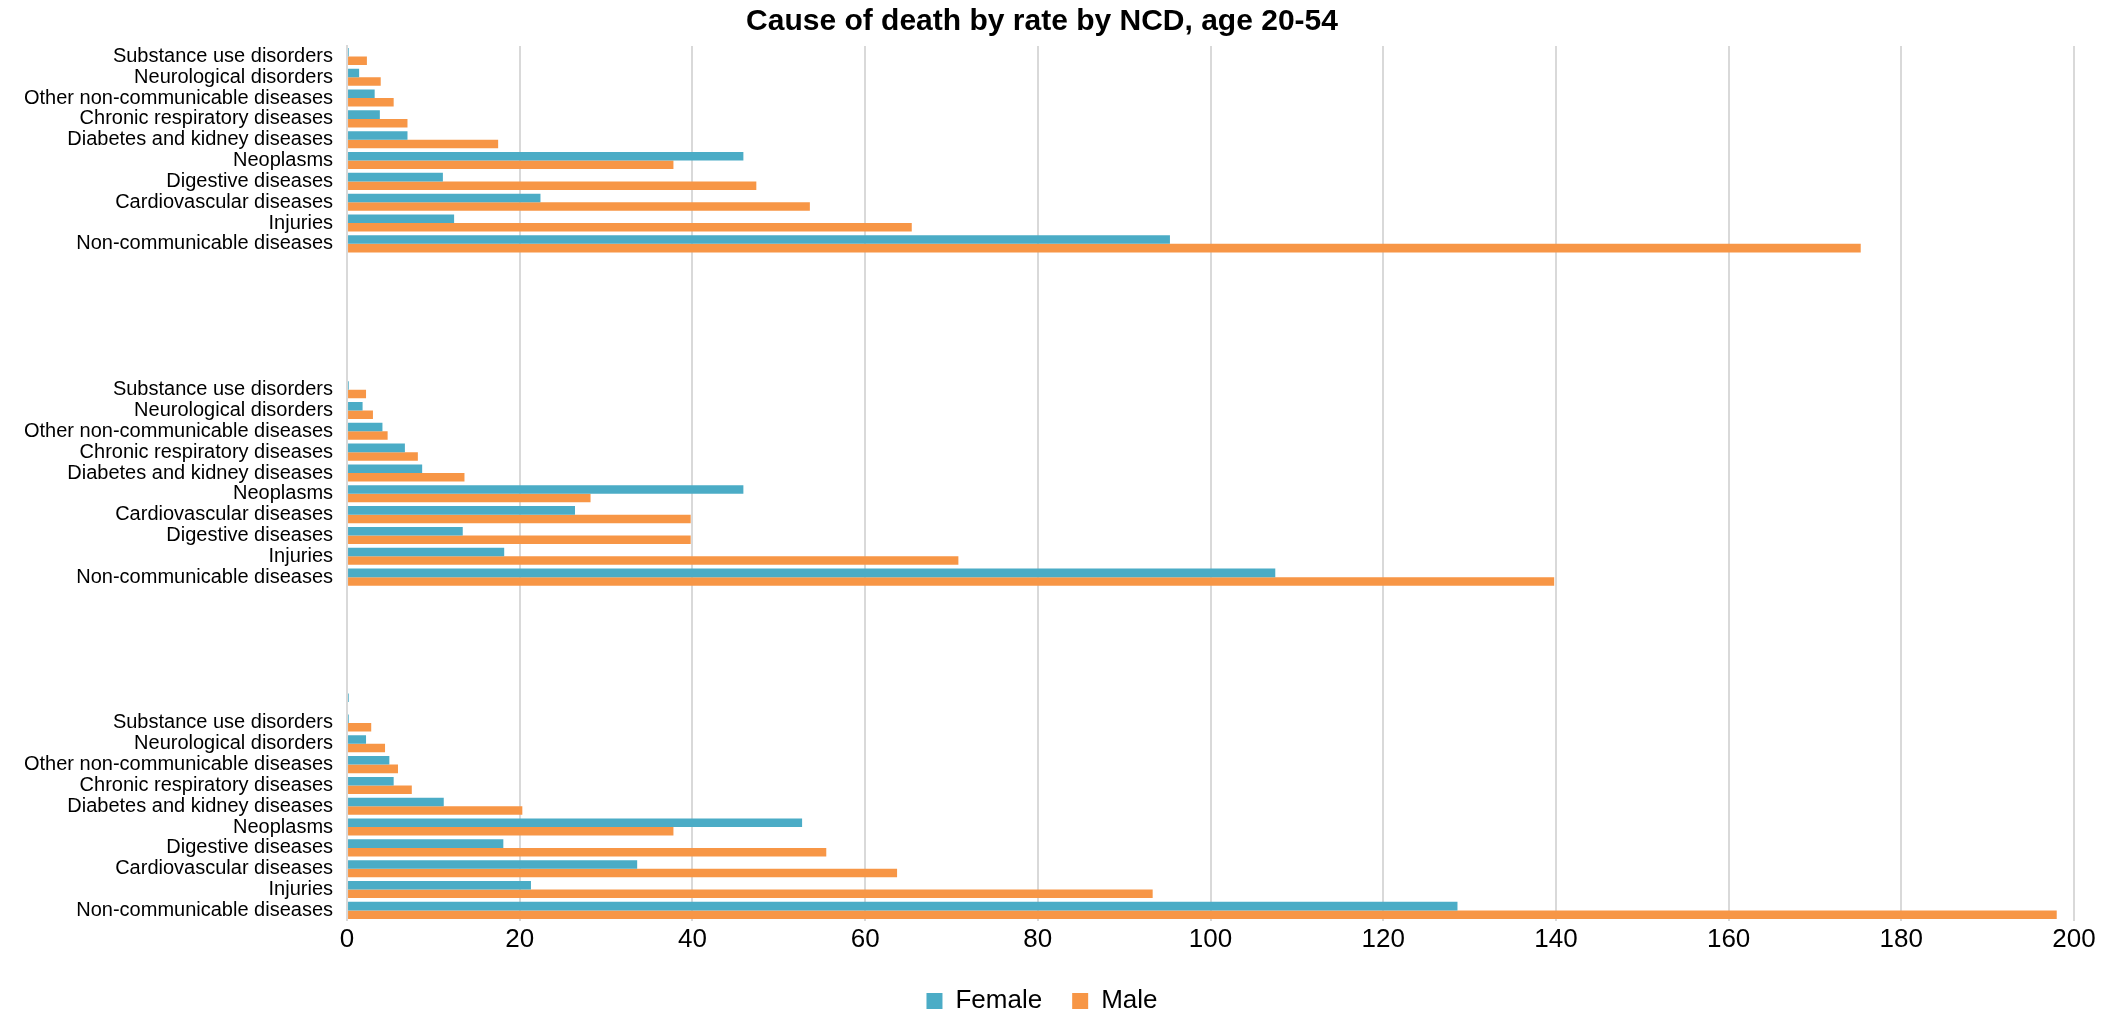  Describe the element at coordinates (1728, 937) in the screenshot. I see `x-tick-label: 160` at that location.